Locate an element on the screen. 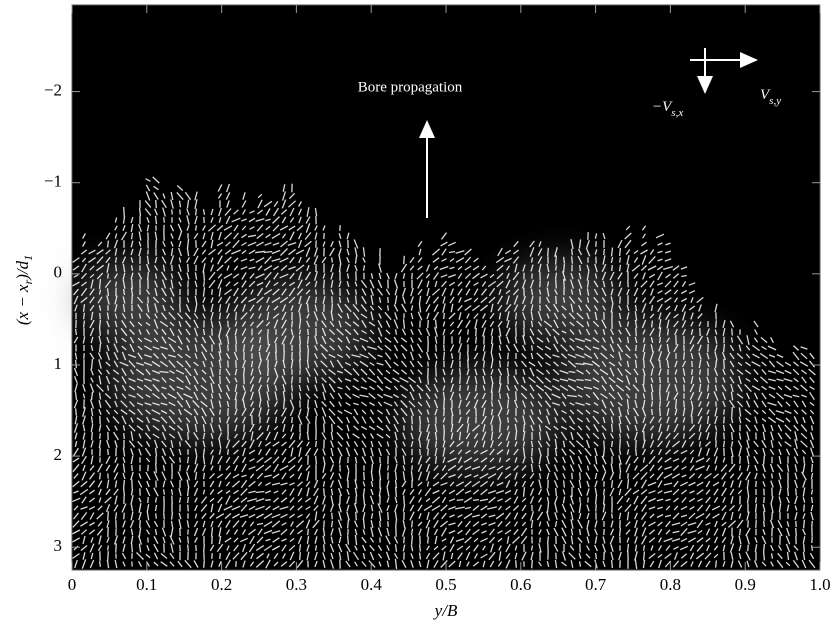 The image size is (833, 628). y-label-part: (x − x is located at coordinates (22, 304).